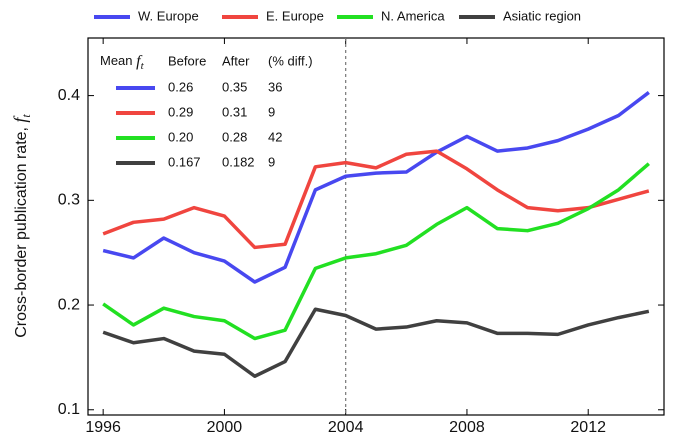 Image resolution: width=682 pixels, height=437 pixels. Describe the element at coordinates (234, 111) in the screenshot. I see `table-cell: 0.31` at that location.